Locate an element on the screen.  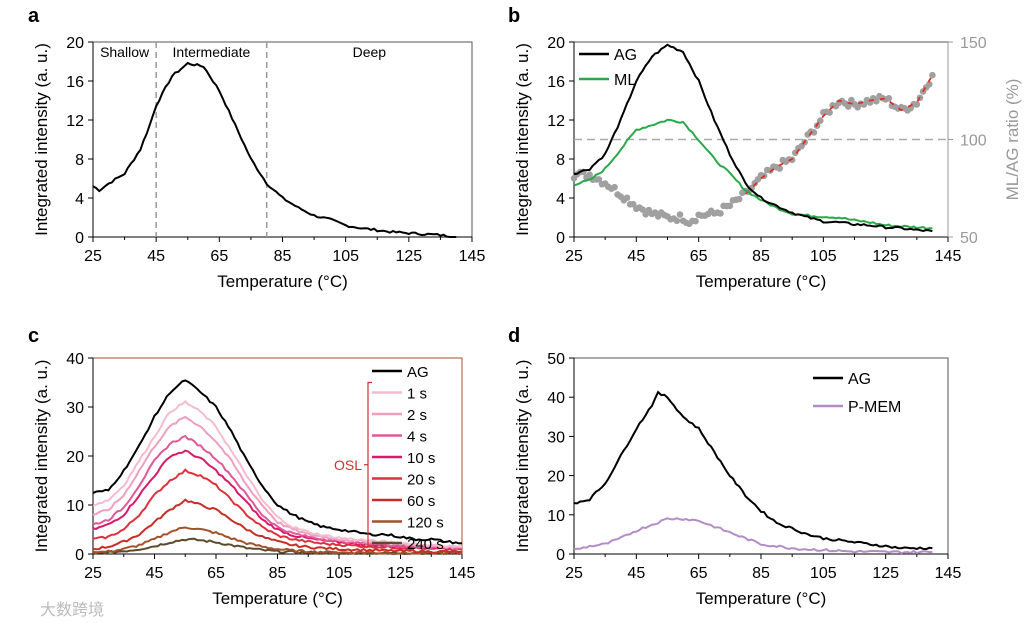
region-label: Shallow is located at coordinates (125, 52).